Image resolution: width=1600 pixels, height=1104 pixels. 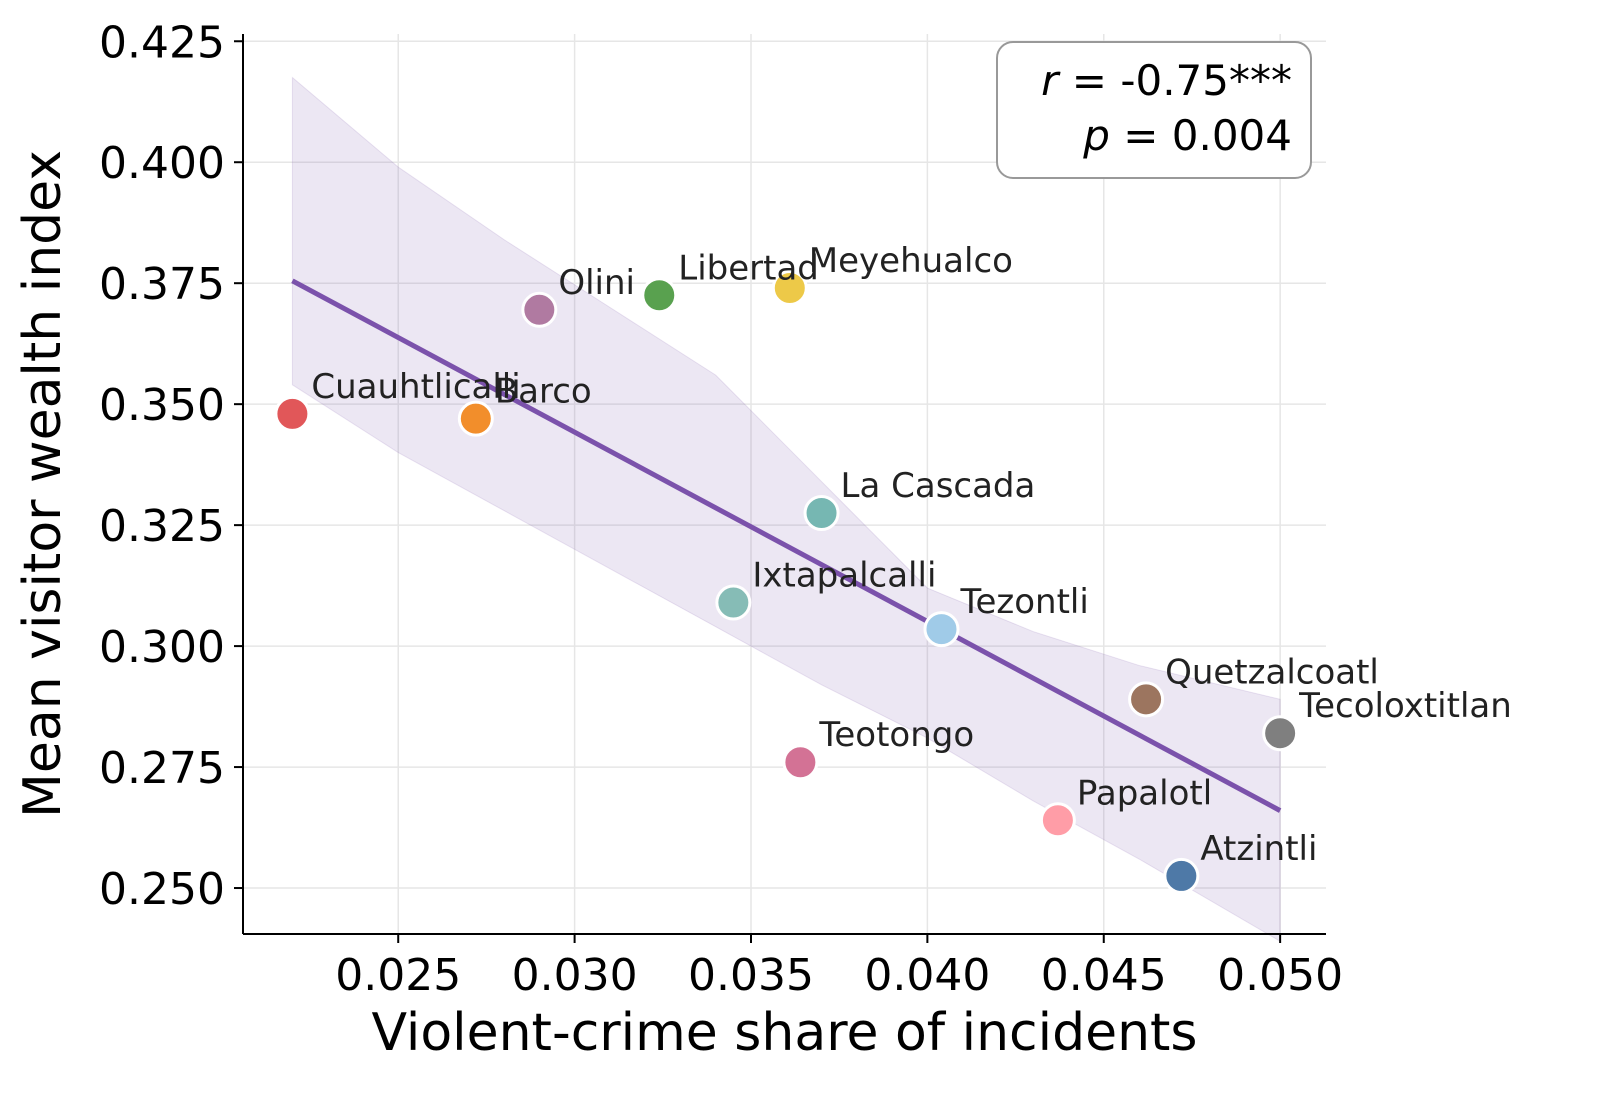 I want to click on y-ticks: 0.250 0.275 0.300 0.325 0.350 0.375 0.400 0.425, so click(x=171, y=466).